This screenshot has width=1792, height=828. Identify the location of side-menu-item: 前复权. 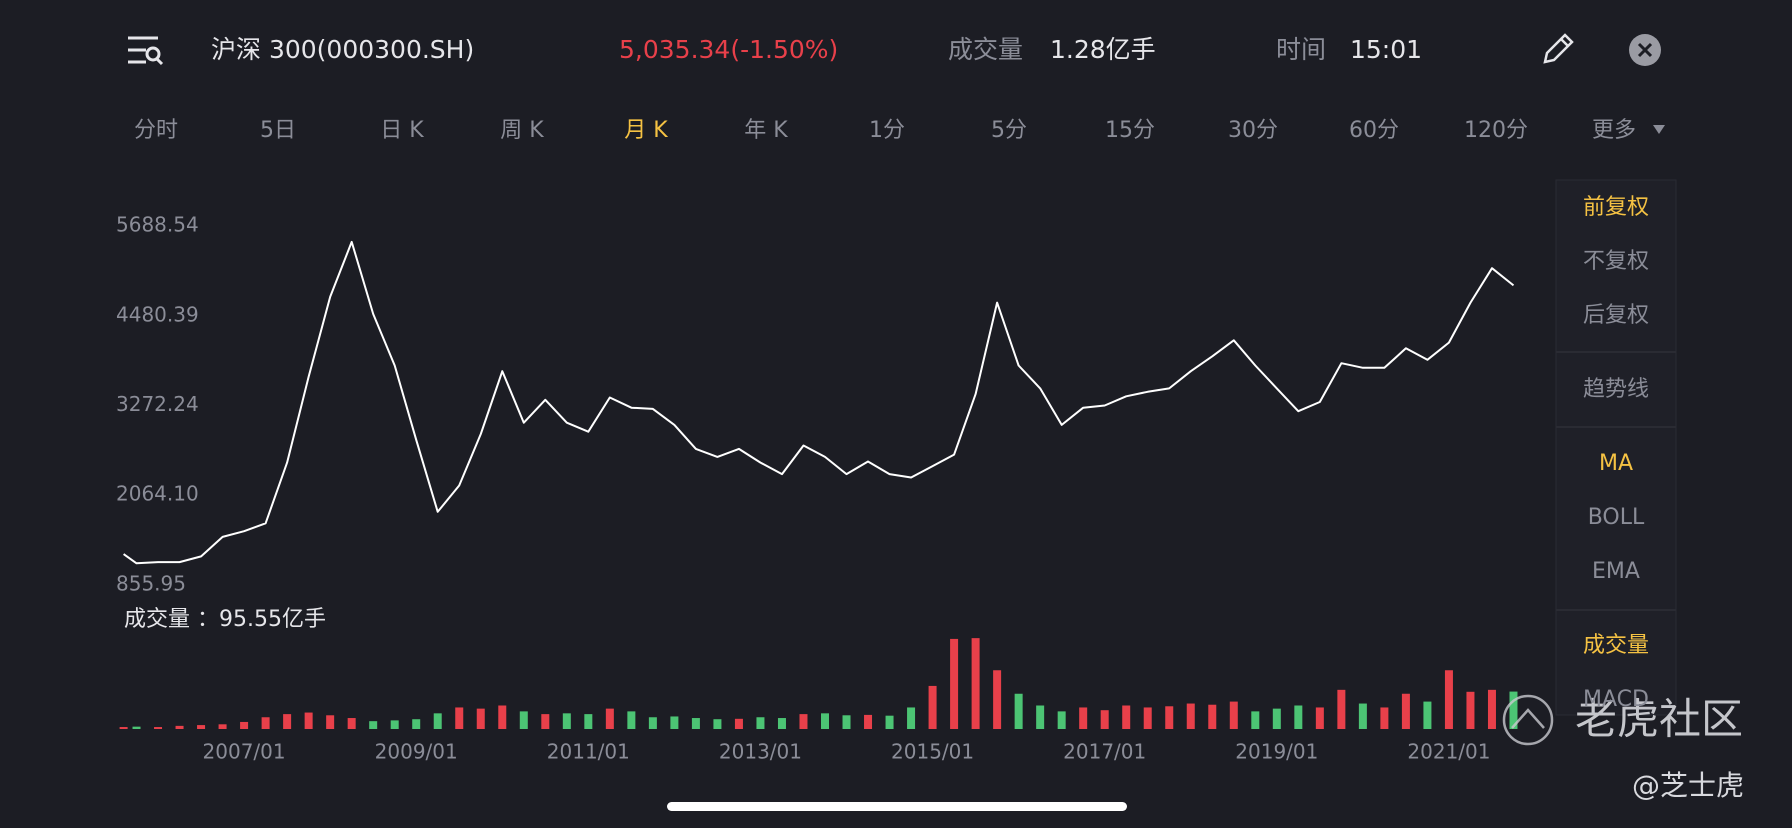
(1616, 207).